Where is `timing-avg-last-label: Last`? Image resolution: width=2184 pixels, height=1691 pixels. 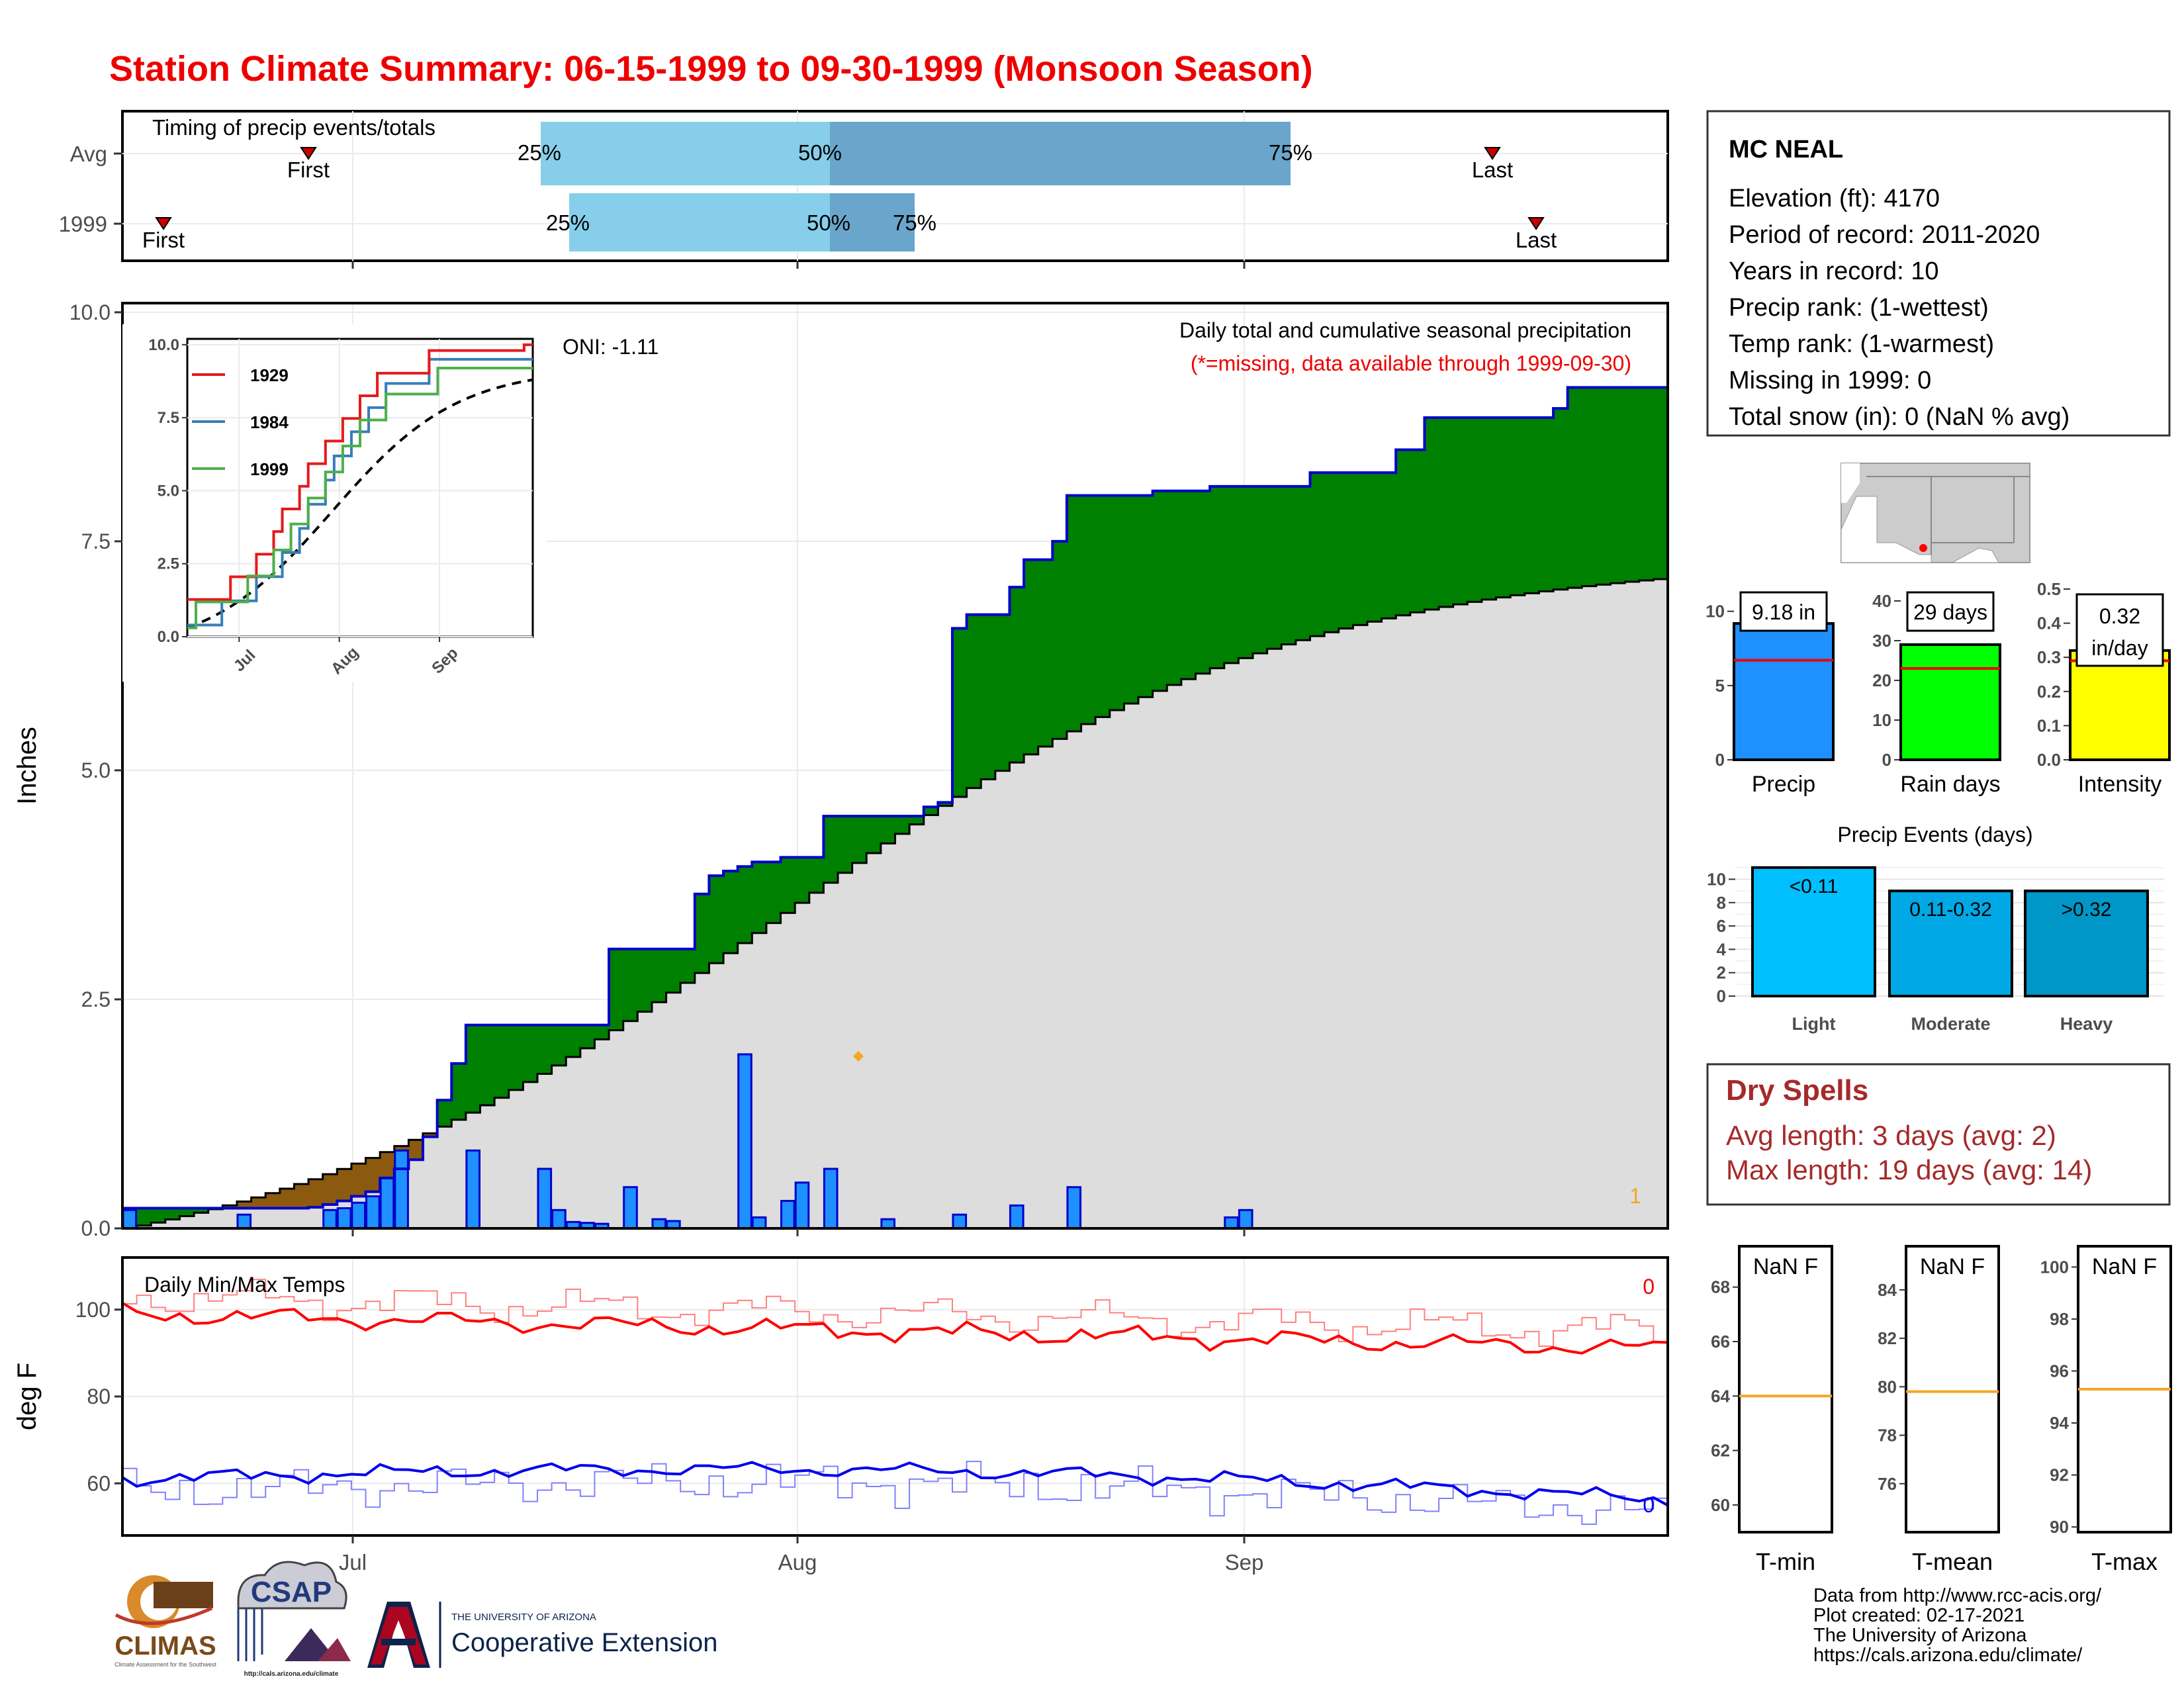
timing-avg-last-label: Last is located at coordinates (1493, 170).